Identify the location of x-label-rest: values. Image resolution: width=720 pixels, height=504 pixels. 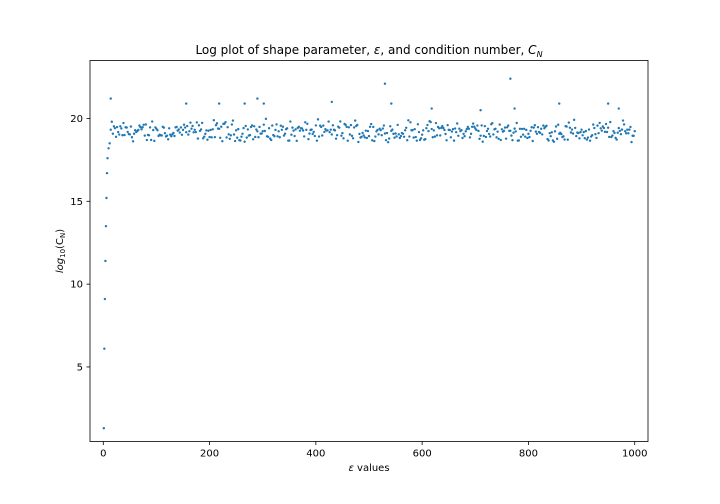
(372, 468).